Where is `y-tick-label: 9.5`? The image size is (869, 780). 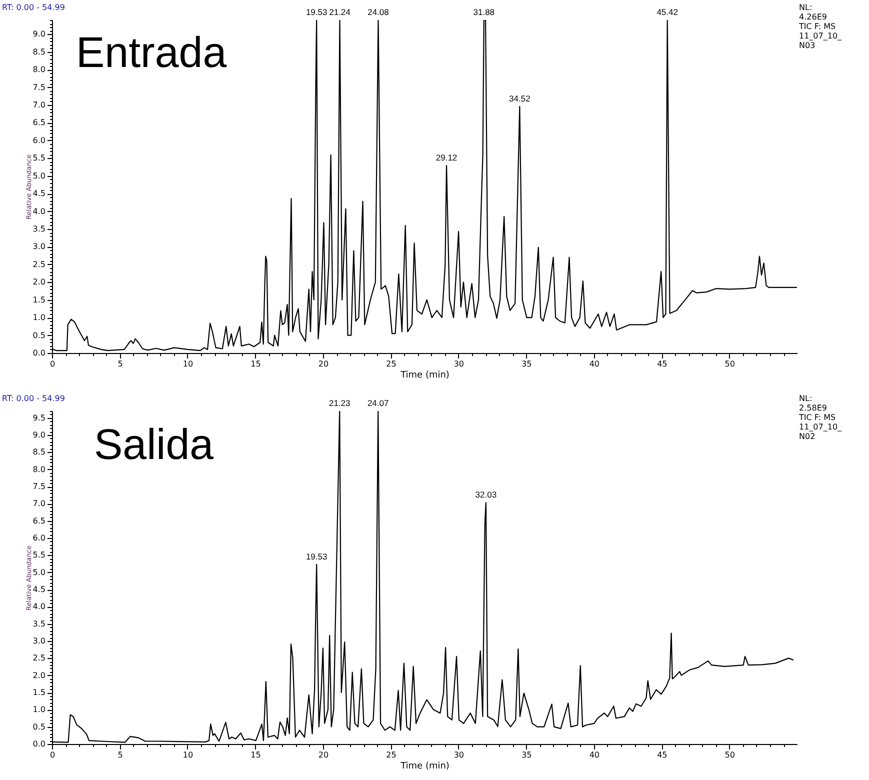 y-tick-label: 9.5 is located at coordinates (39, 417).